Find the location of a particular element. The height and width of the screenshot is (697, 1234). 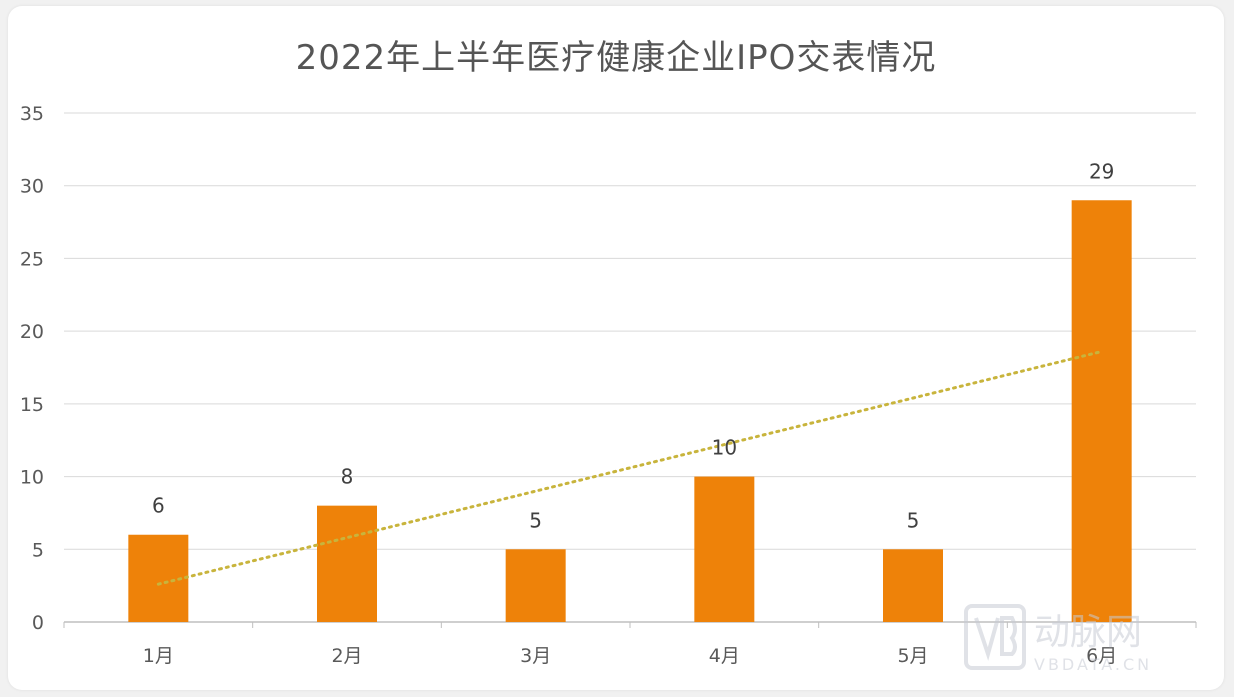

watermark-subtext: VBDATA.CN is located at coordinates (1093, 664).